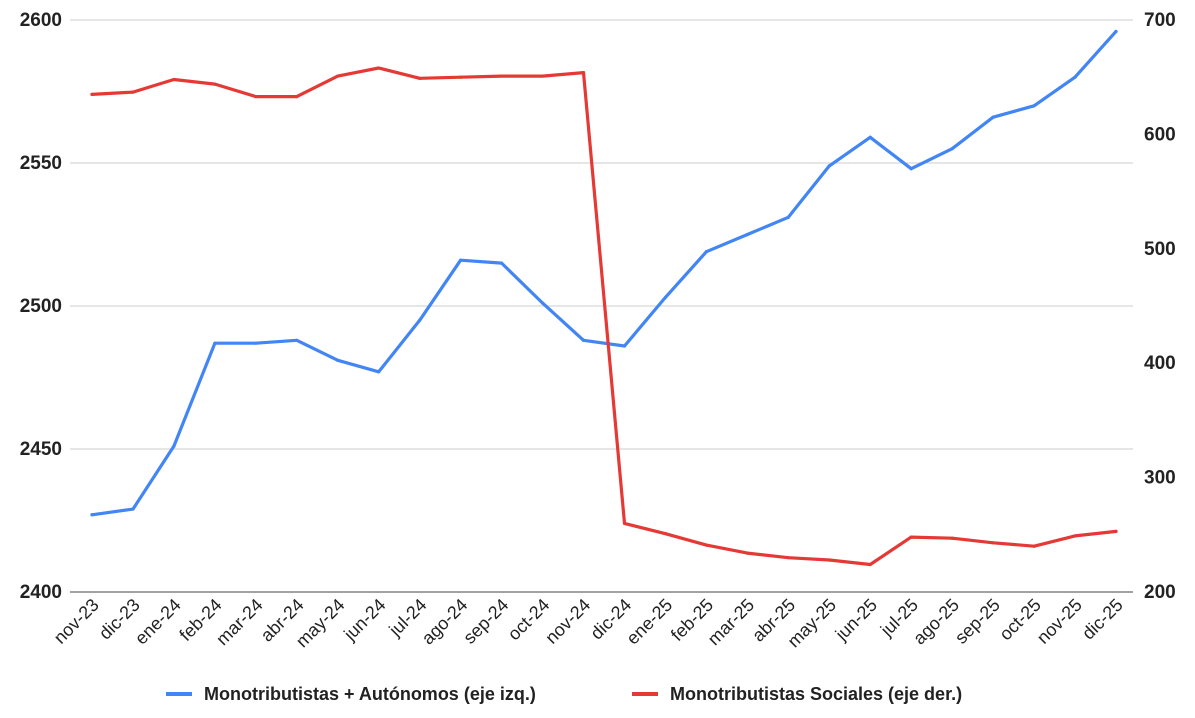 The height and width of the screenshot is (718, 1195). What do you see at coordinates (370, 694) in the screenshot?
I see `legend-label: Monotributistas + Autónomos (eje izq.)` at bounding box center [370, 694].